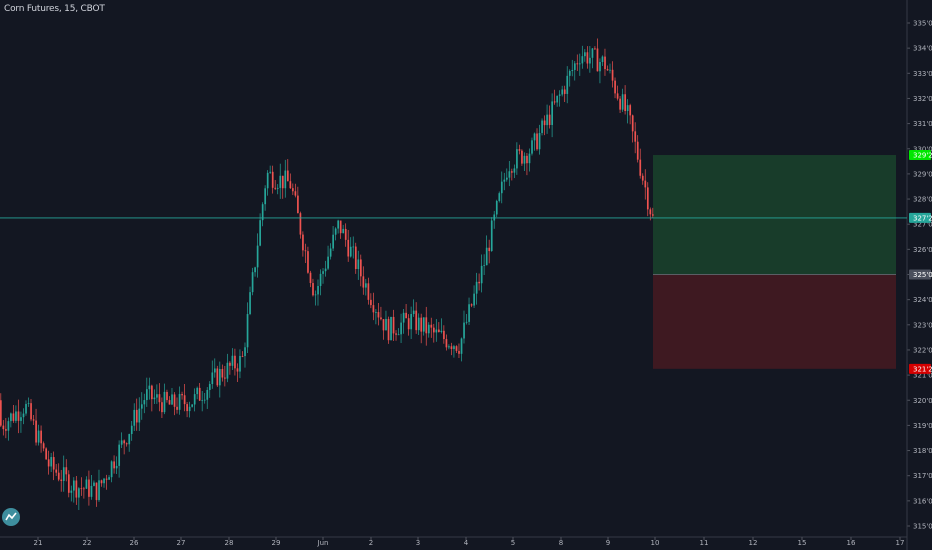 The width and height of the screenshot is (932, 550). I want to click on x-tick-label: 5, so click(513, 543).